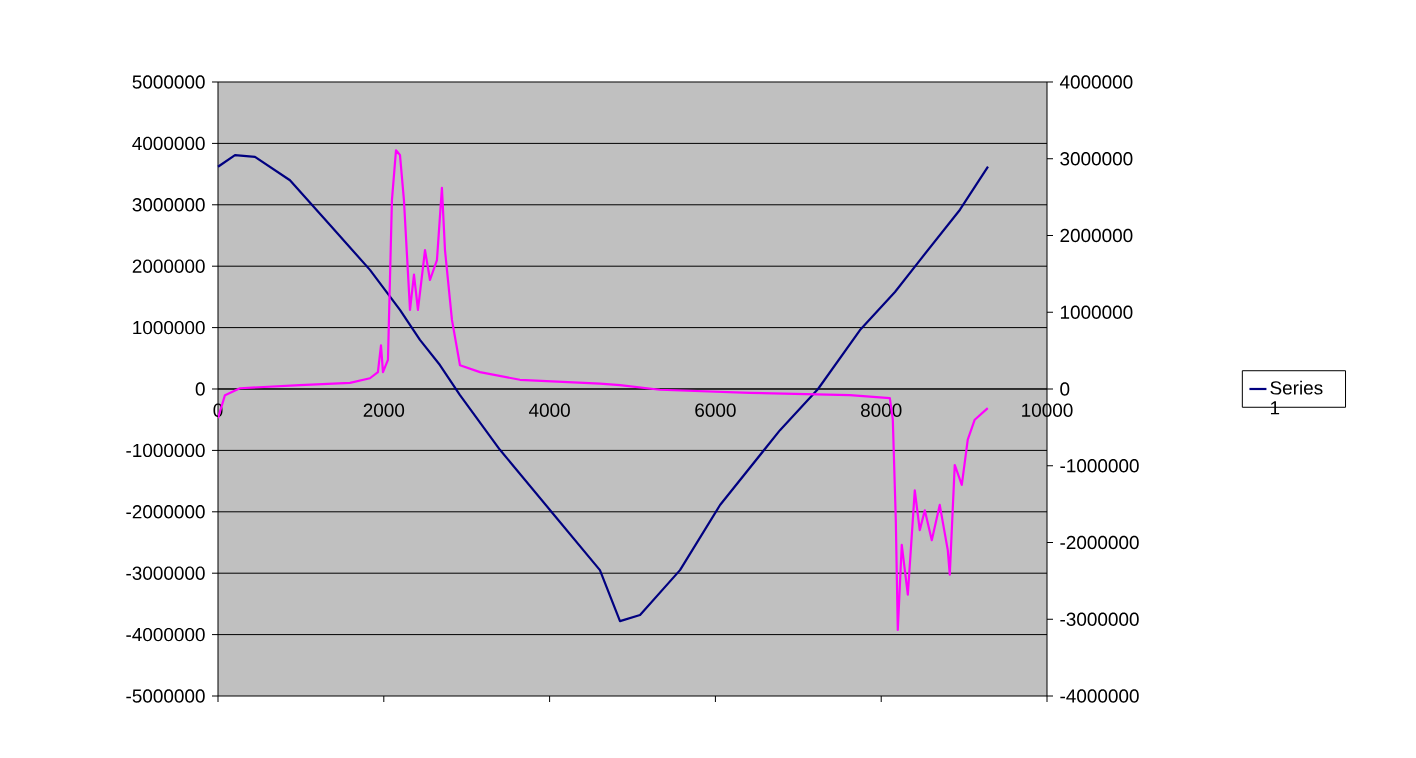 Image resolution: width=1416 pixels, height=758 pixels. What do you see at coordinates (165, 512) in the screenshot?
I see `y-tick-label: -2000000` at bounding box center [165, 512].